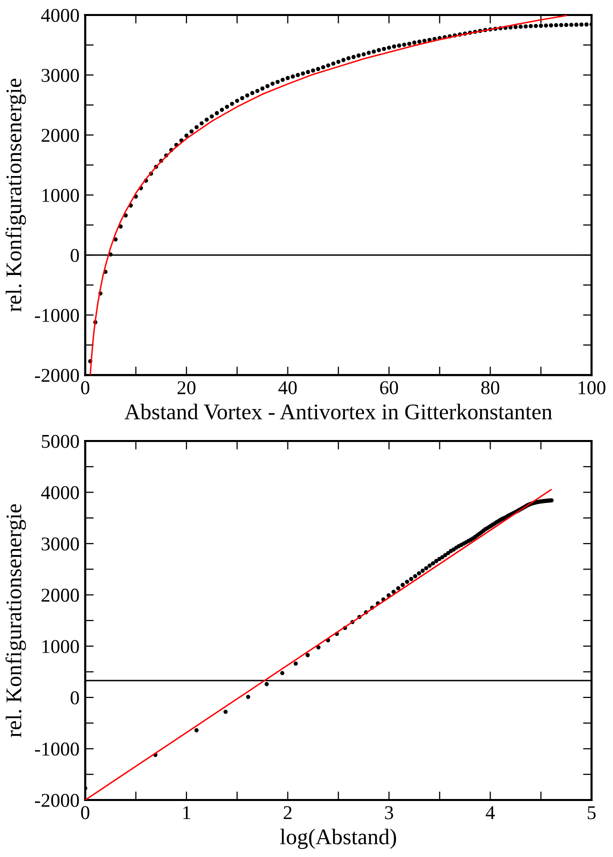 The height and width of the screenshot is (857, 613). I want to click on x-tick-label: 40, so click(287, 387).